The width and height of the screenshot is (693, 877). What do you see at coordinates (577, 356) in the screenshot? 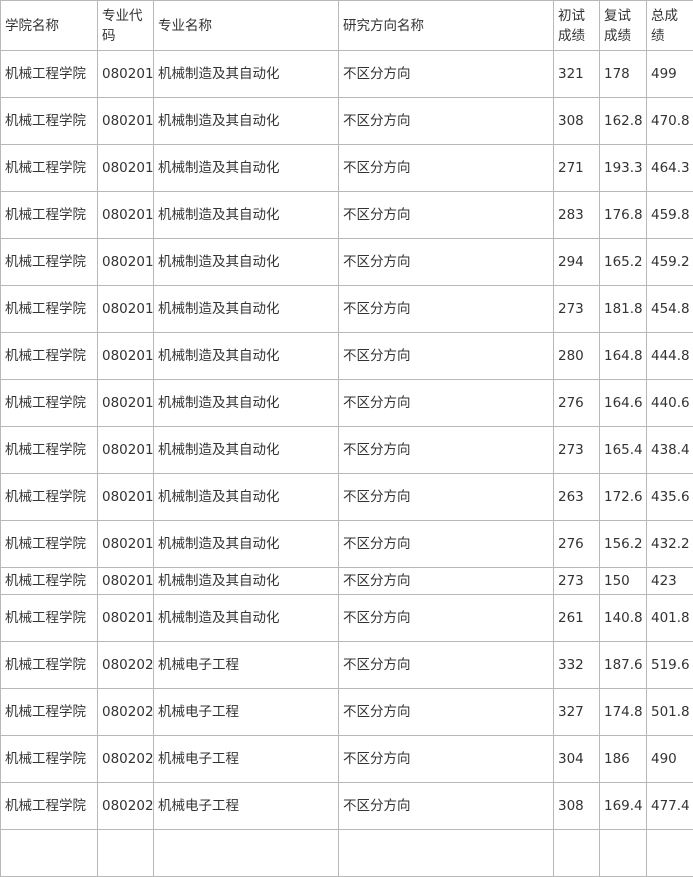
I see `cell: 280` at bounding box center [577, 356].